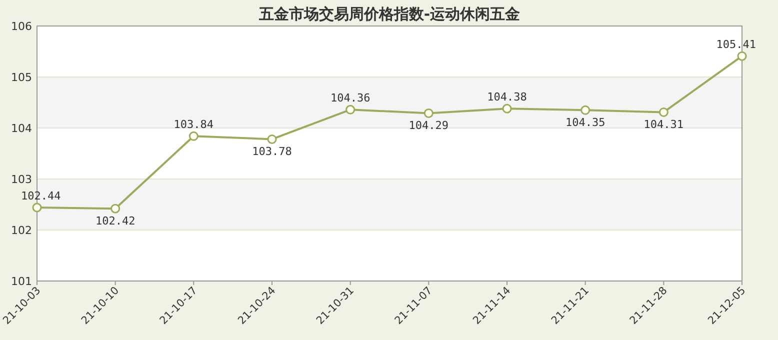  I want to click on y-tick-label: 102, so click(21, 230).